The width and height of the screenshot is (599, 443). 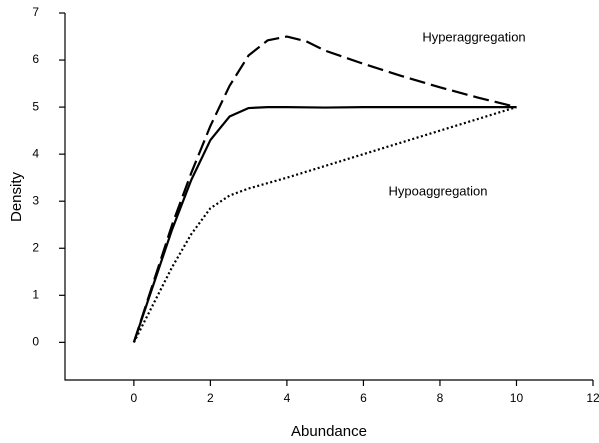 What do you see at coordinates (437, 190) in the screenshot?
I see `annotation: Hypoaggregation` at bounding box center [437, 190].